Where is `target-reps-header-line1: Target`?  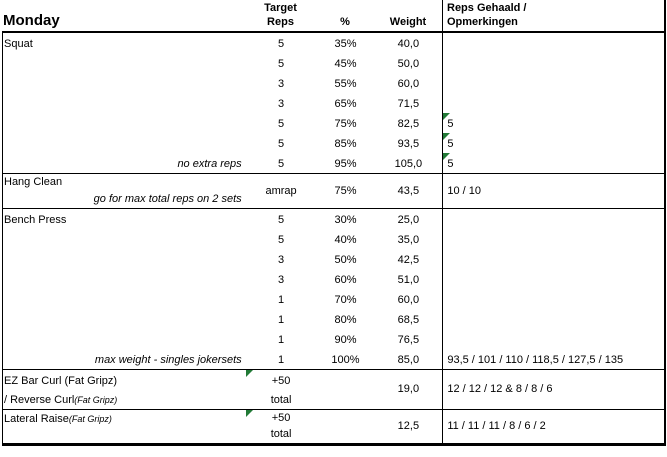
target-reps-header-line1: Target is located at coordinates (280, 8).